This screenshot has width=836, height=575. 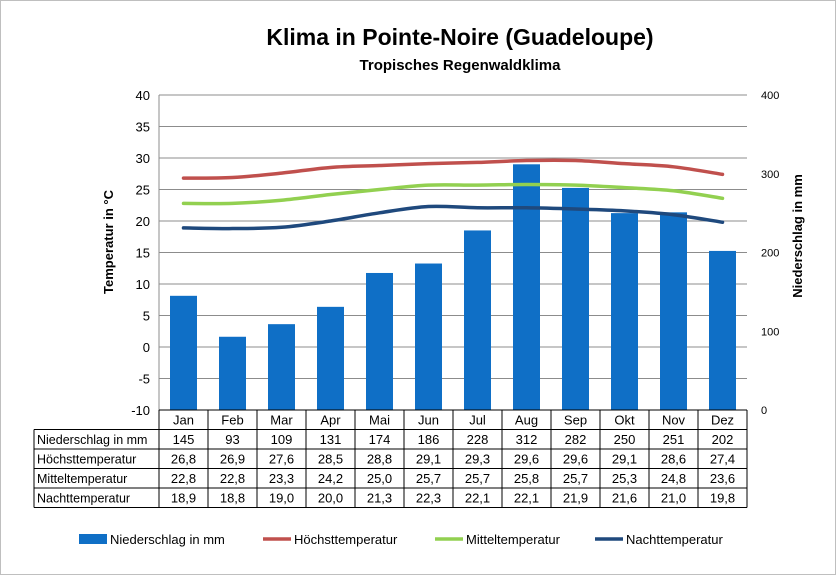 What do you see at coordinates (513, 539) in the screenshot?
I see `legend-label: Mitteltemperatur` at bounding box center [513, 539].